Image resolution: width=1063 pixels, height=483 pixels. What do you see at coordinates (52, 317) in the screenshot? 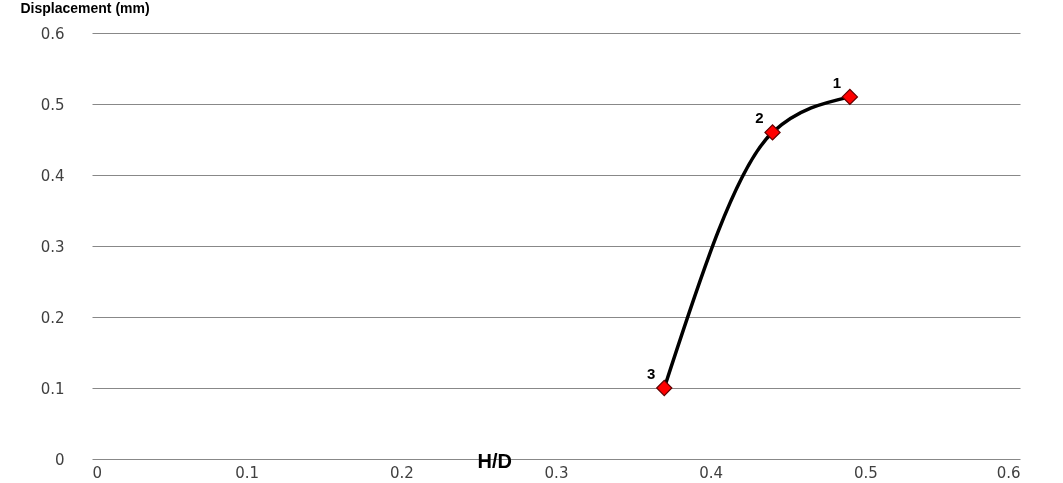
I see `y-tick-label: 0.2` at bounding box center [52, 317].